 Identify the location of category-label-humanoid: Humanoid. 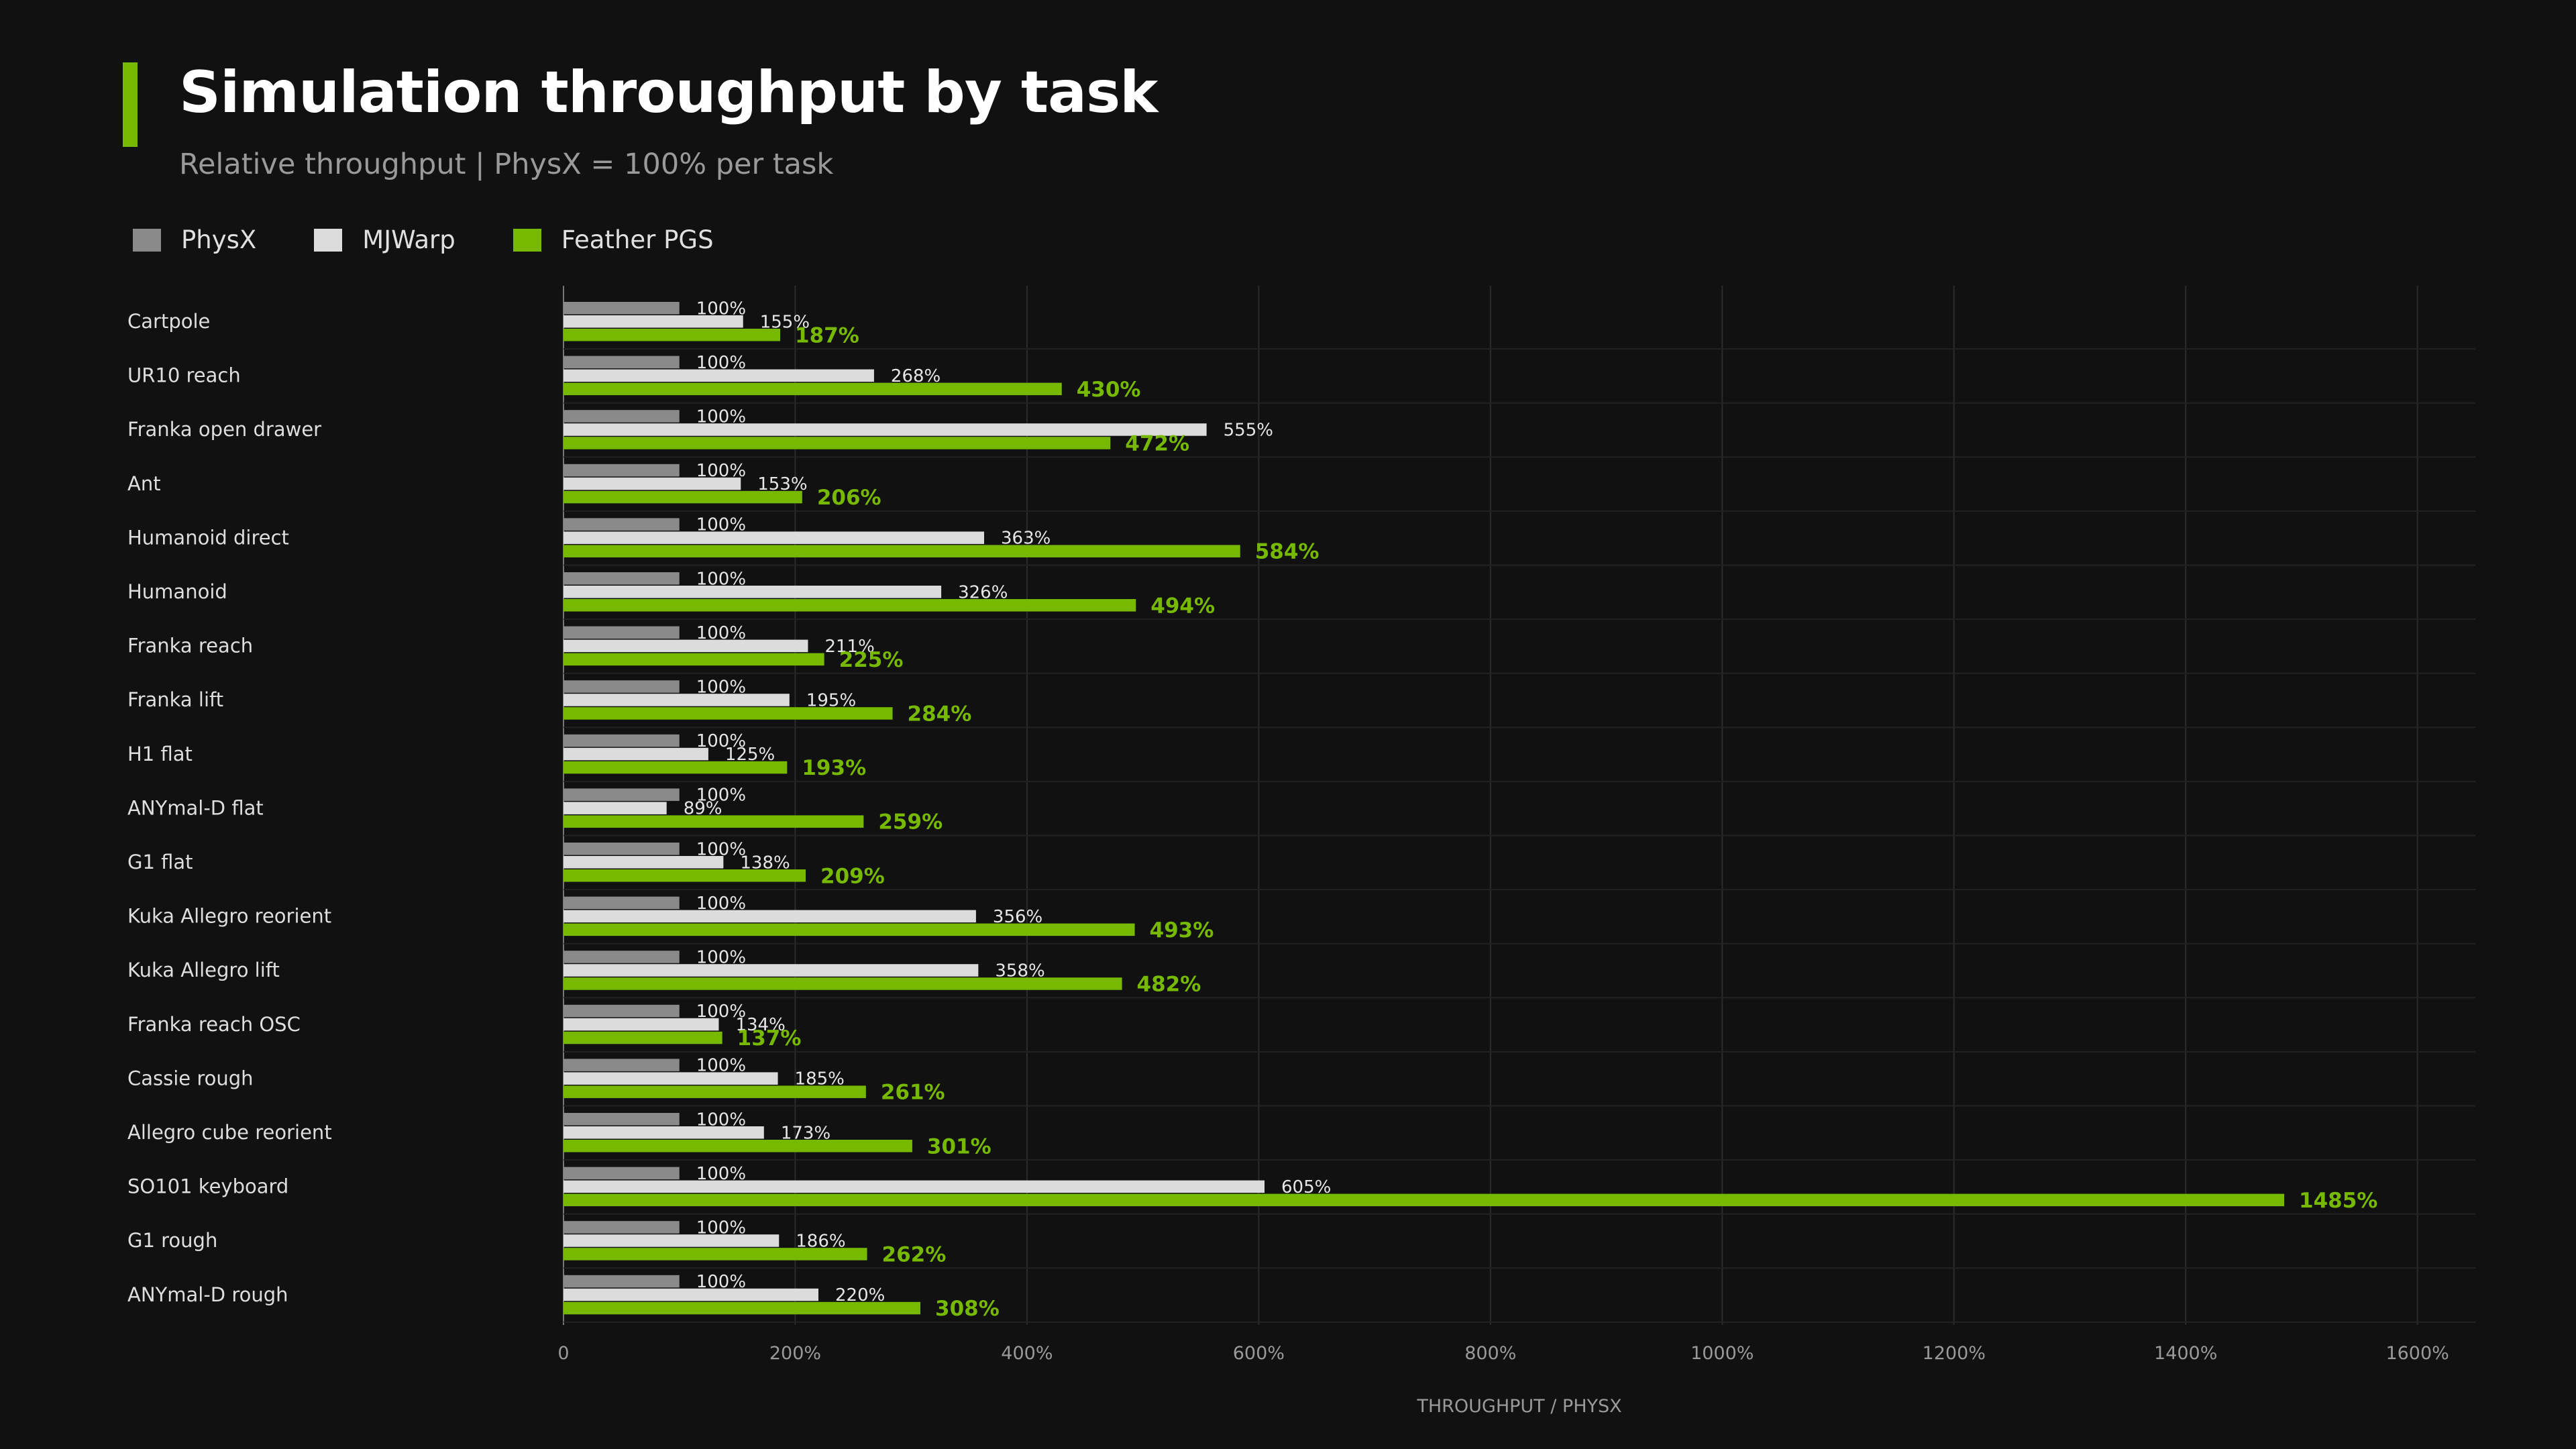
(177, 591).